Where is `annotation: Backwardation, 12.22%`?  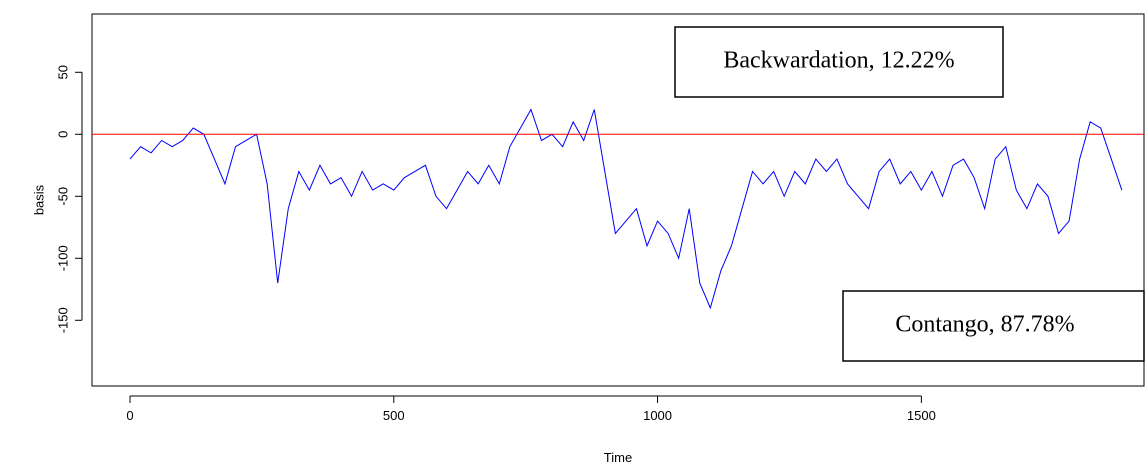 annotation: Backwardation, 12.22% is located at coordinates (838, 61).